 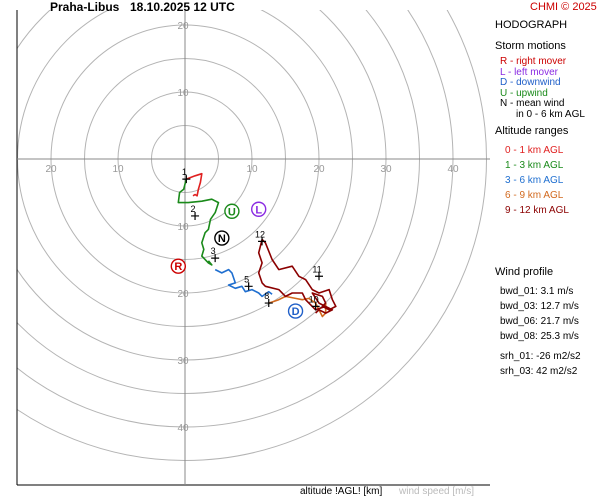 I want to click on storm-marker-label-D: D, so click(x=296, y=312).